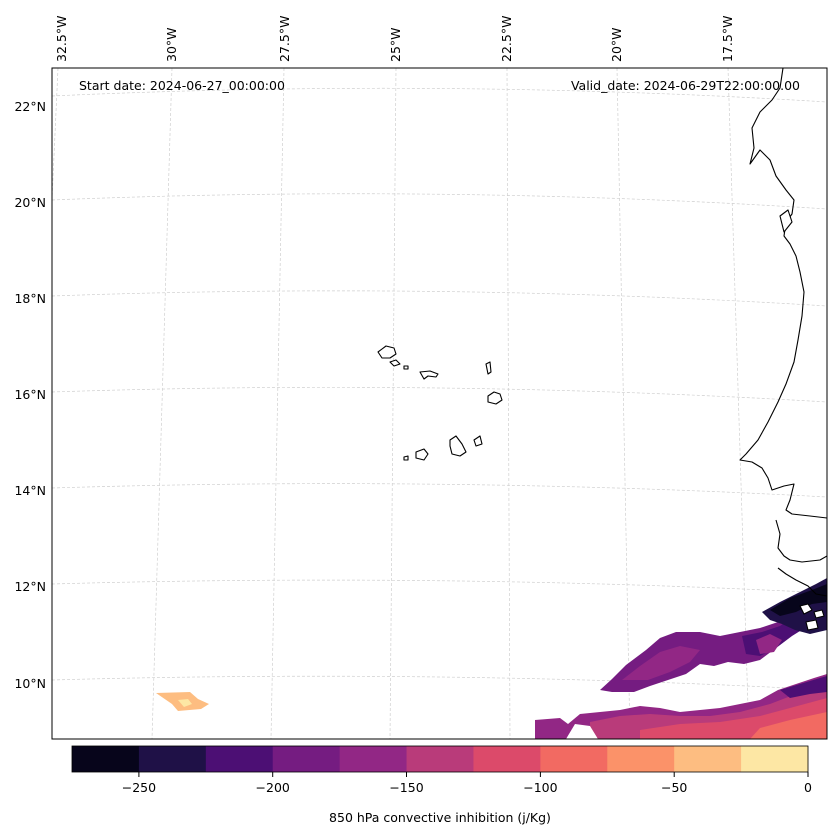 This screenshot has height=836, width=837. What do you see at coordinates (395, 363) in the screenshot?
I see `sao-vicente-island` at bounding box center [395, 363].